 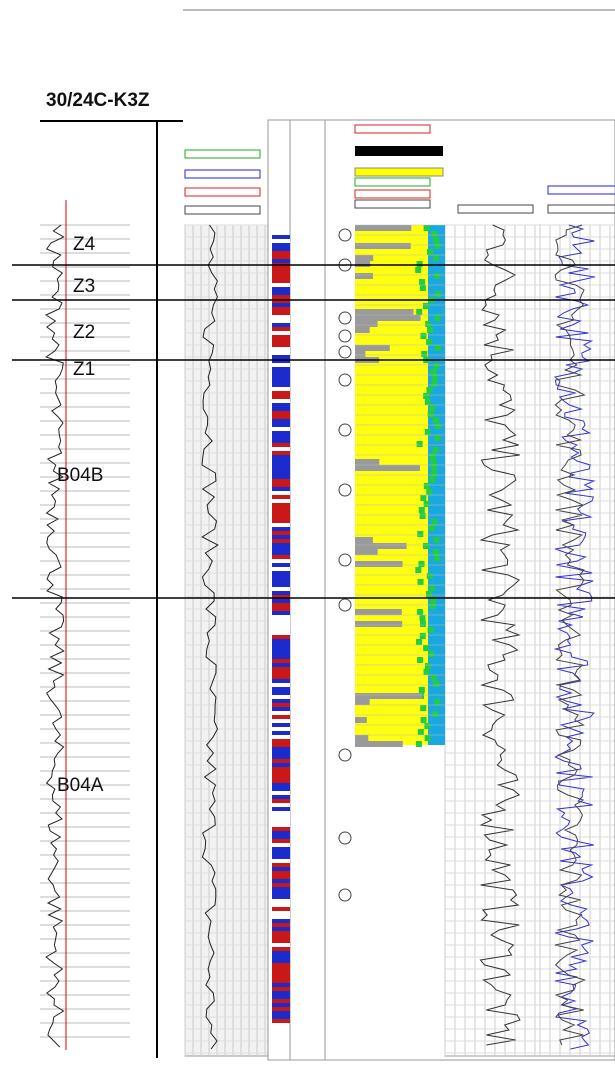 What do you see at coordinates (392, 194) in the screenshot?
I see `header-box` at bounding box center [392, 194].